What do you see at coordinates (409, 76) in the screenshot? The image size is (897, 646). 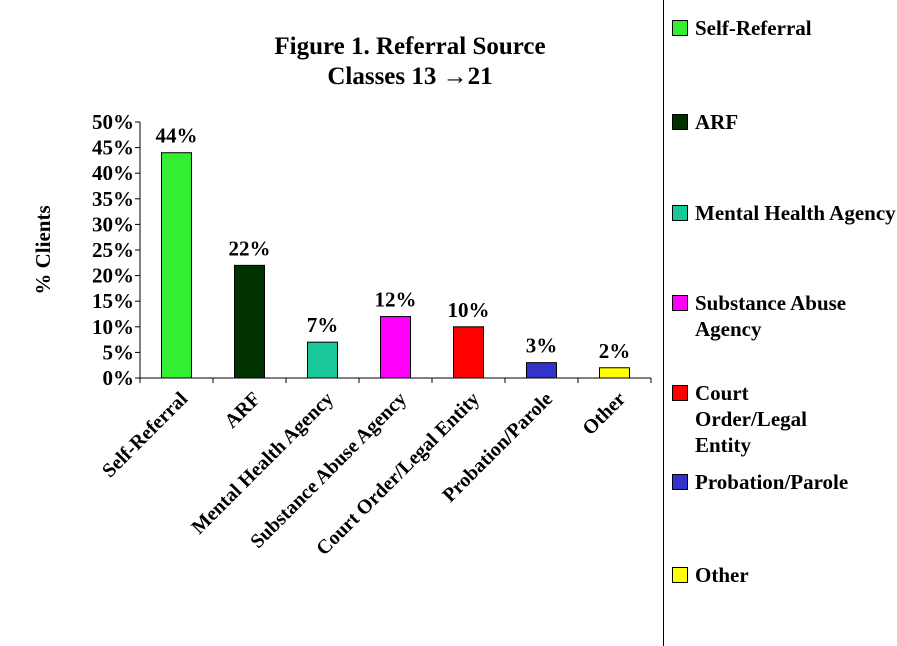 I see `chart-subtitle: Classes 13 →21` at bounding box center [409, 76].